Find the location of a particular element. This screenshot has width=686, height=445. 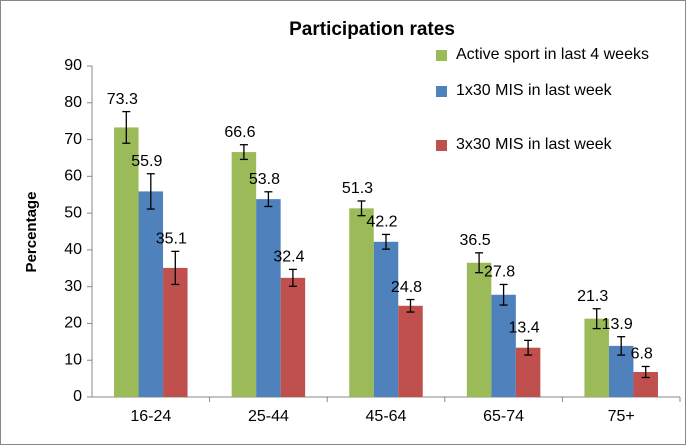

legend-item: 1x30 MIS in last week is located at coordinates (556, 91).